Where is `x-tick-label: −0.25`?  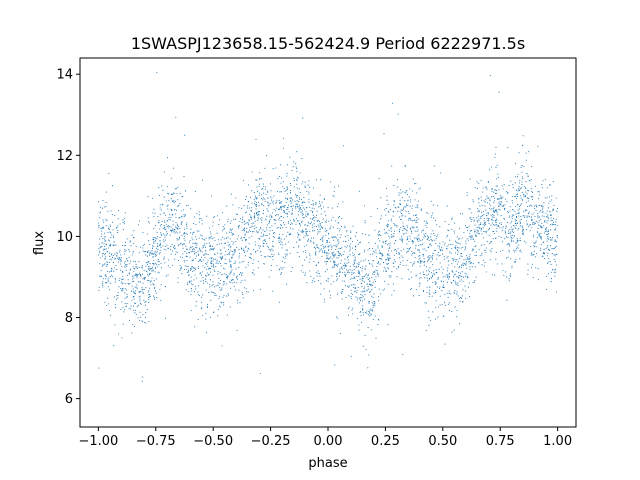
x-tick-label: −0.25 is located at coordinates (271, 441).